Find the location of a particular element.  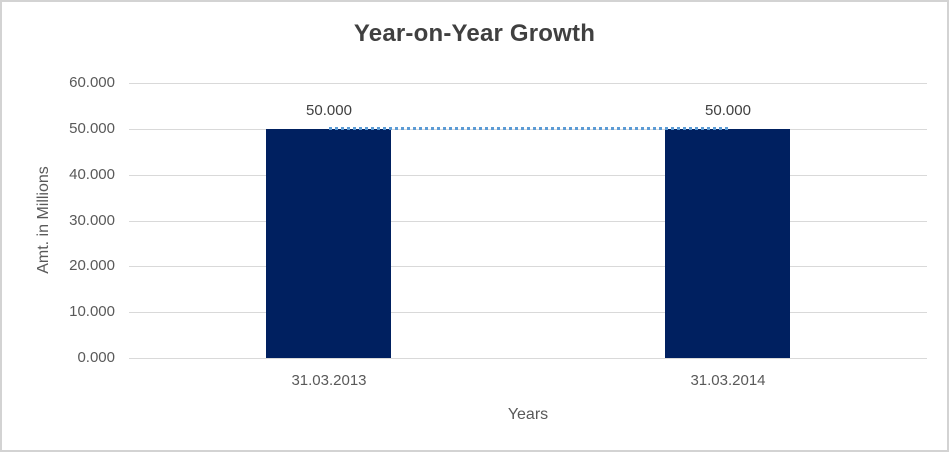

bar-31.03.2013 is located at coordinates (328, 243).